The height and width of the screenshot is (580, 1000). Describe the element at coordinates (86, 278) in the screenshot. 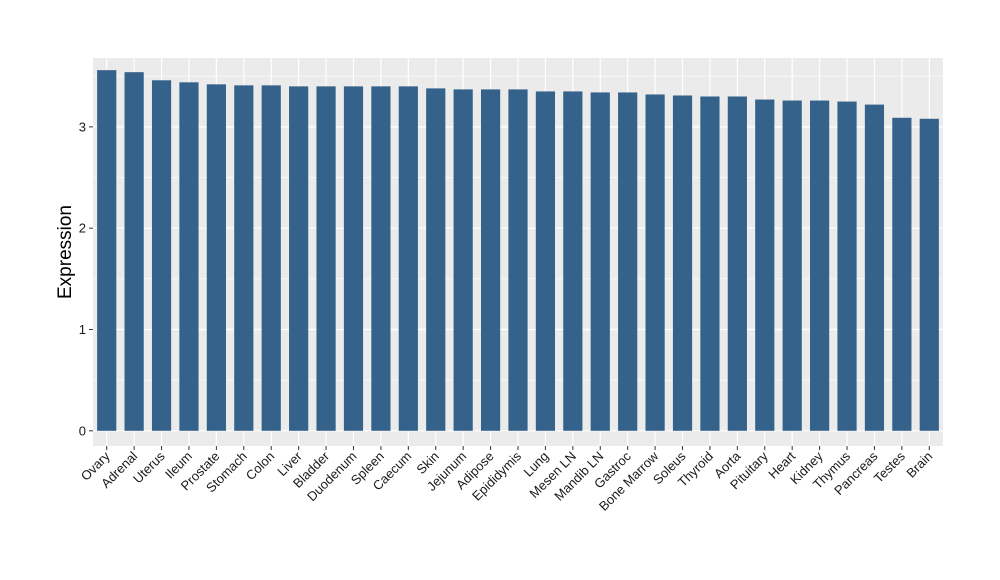

I see `y-axis-ticks: 0 1 2 3` at that location.